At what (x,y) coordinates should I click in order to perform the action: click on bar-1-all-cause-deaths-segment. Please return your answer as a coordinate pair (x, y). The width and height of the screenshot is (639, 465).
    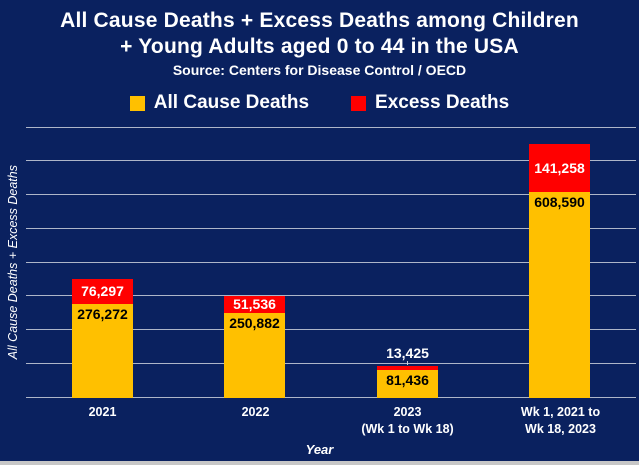
    Looking at the image, I should click on (254, 355).